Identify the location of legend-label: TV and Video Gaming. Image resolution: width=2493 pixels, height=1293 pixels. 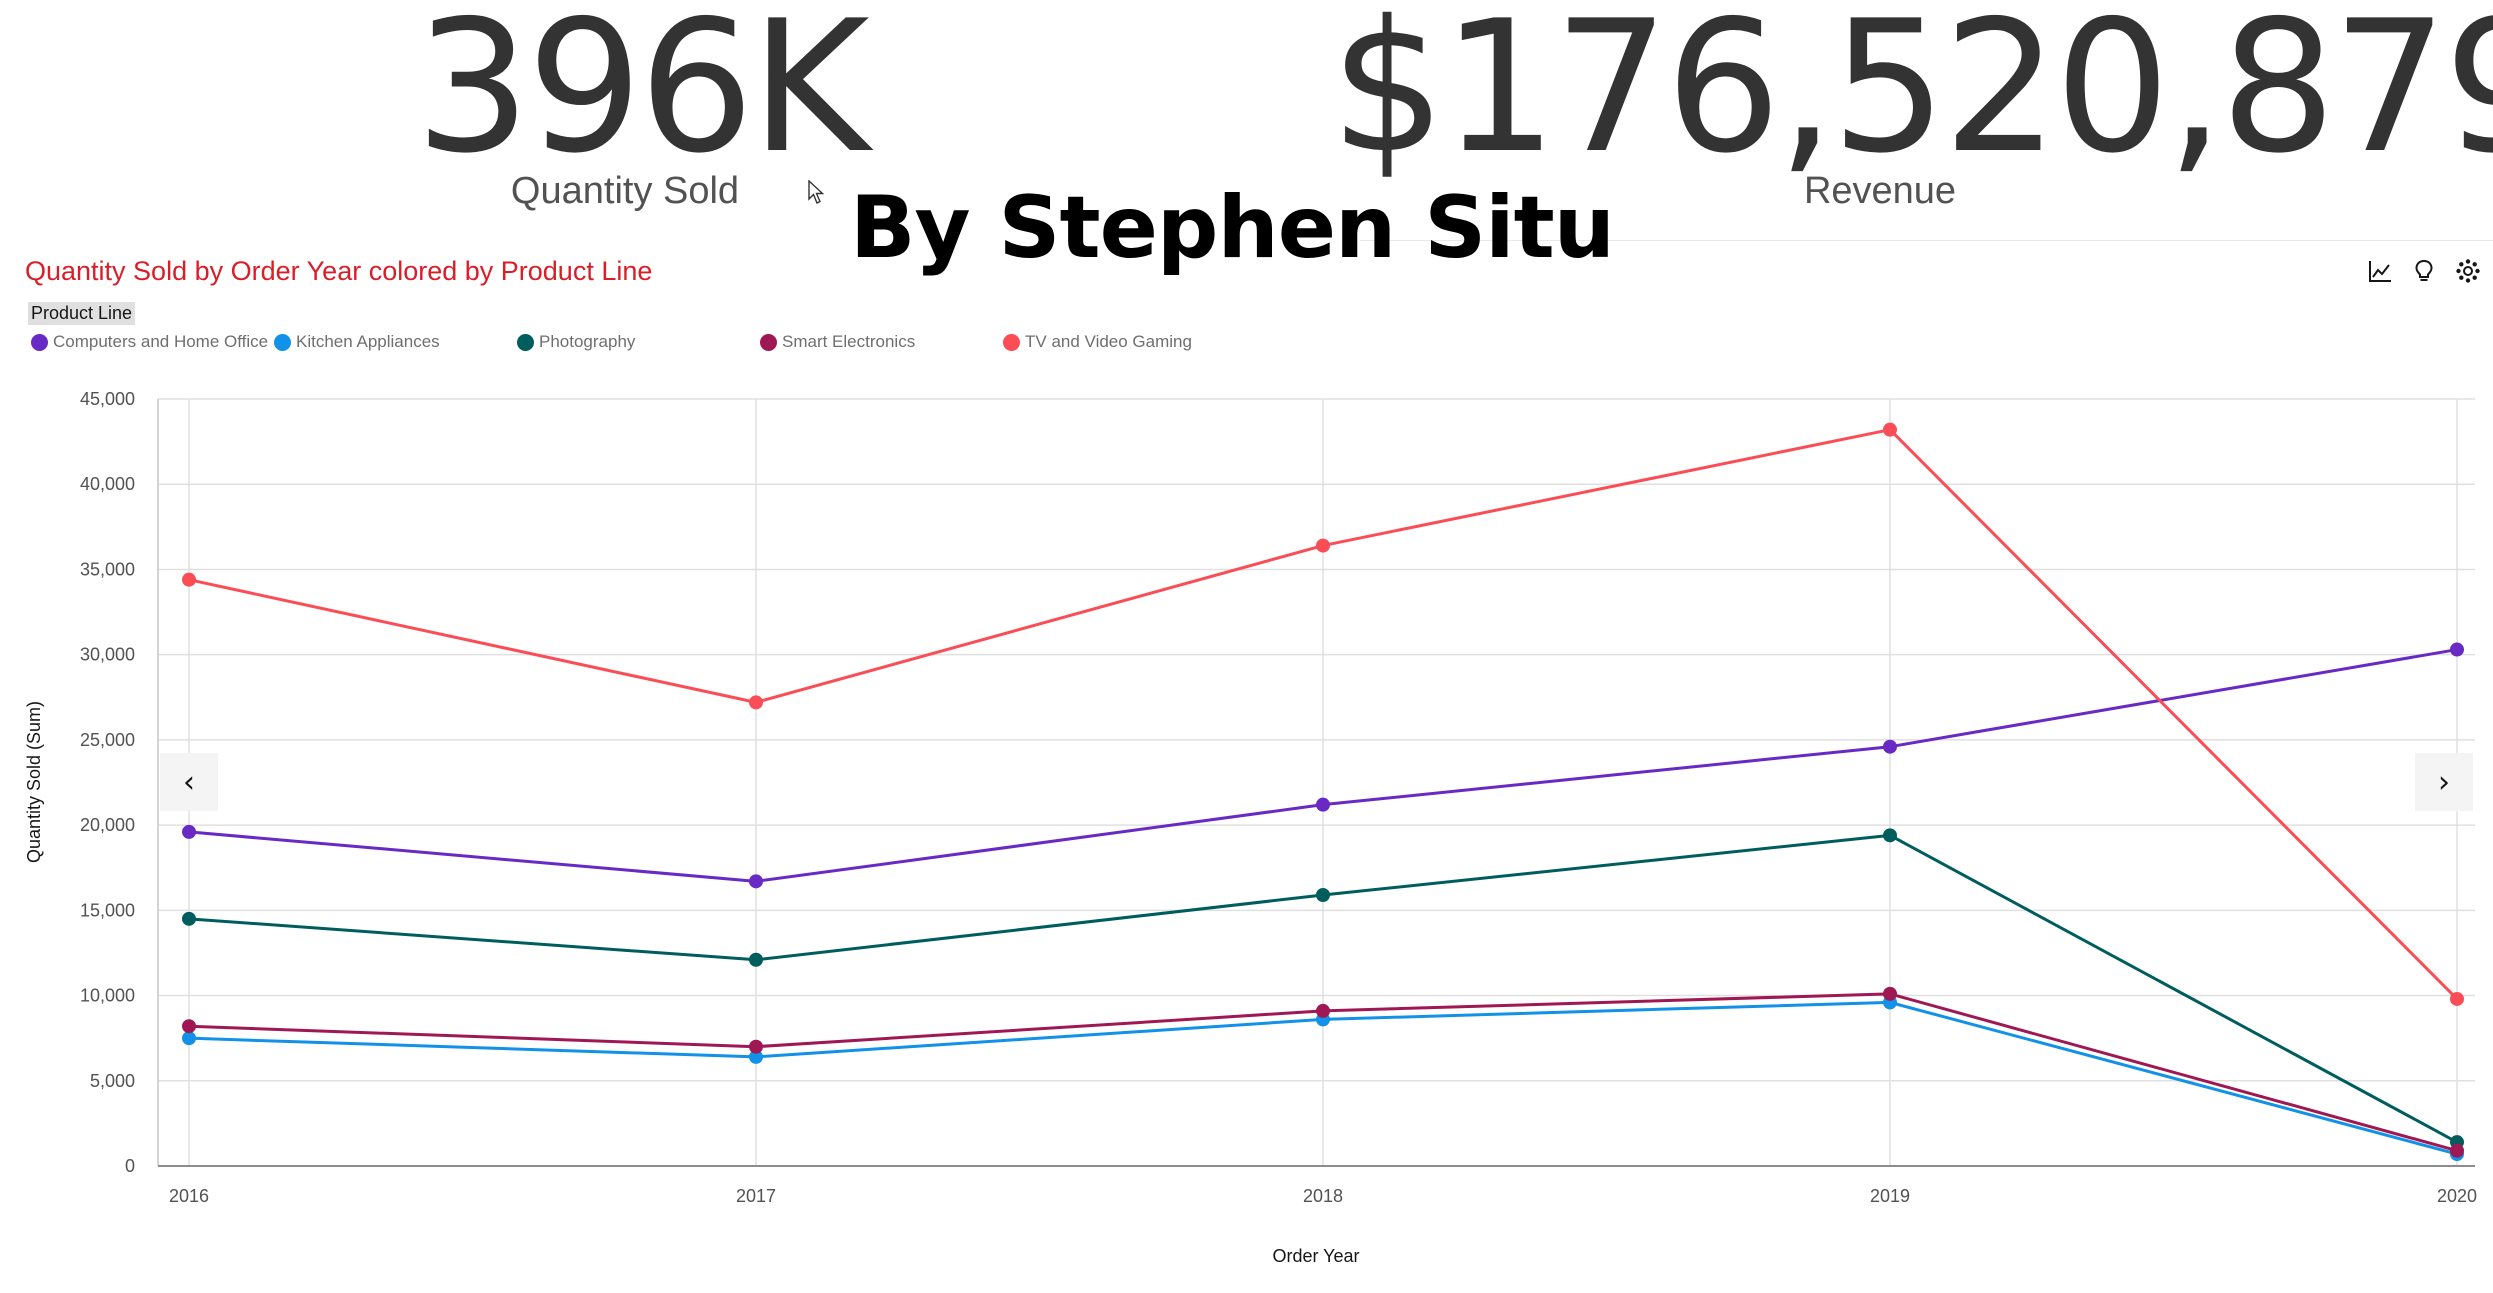
(1108, 341).